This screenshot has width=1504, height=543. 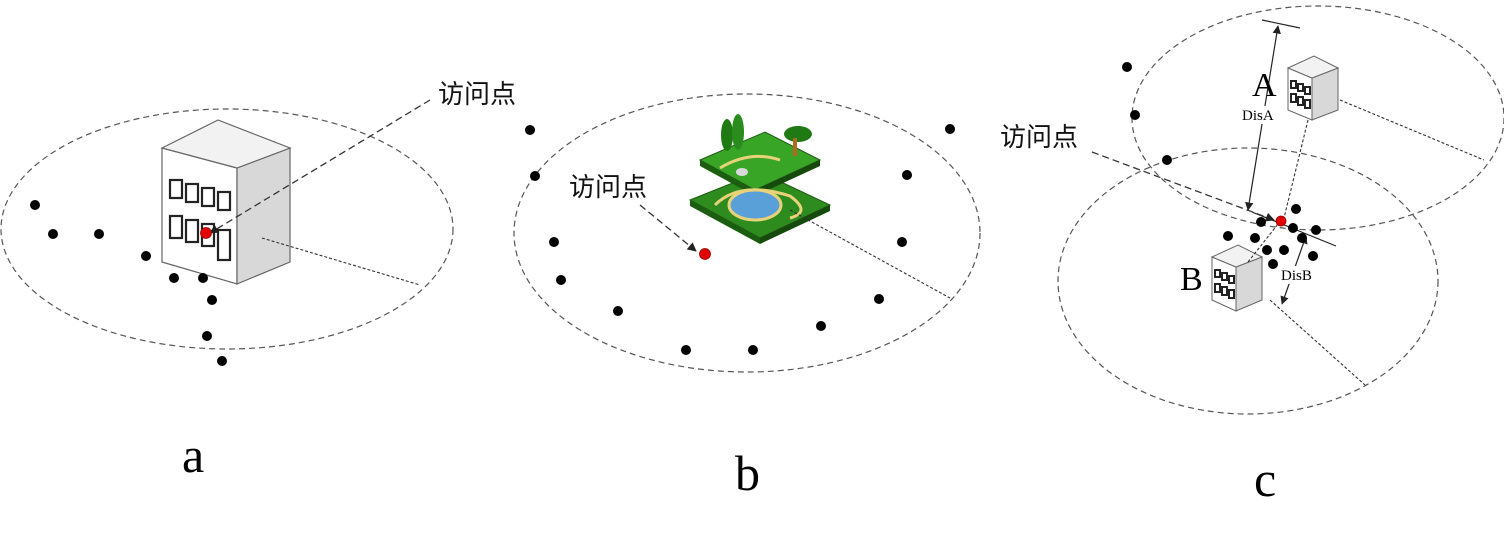 I want to click on panel-c-link-a, so click(x=1296, y=169).